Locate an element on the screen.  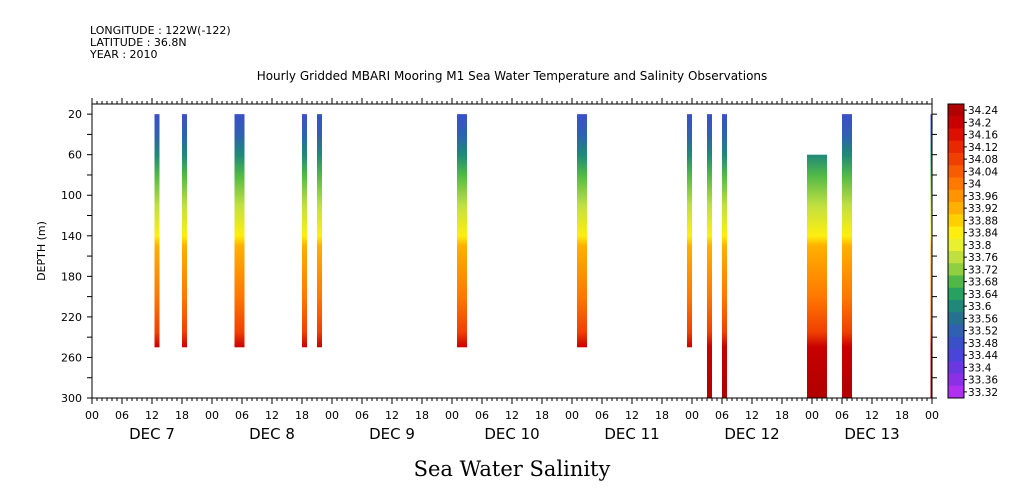
day-label: DEC 11 is located at coordinates (631, 434).